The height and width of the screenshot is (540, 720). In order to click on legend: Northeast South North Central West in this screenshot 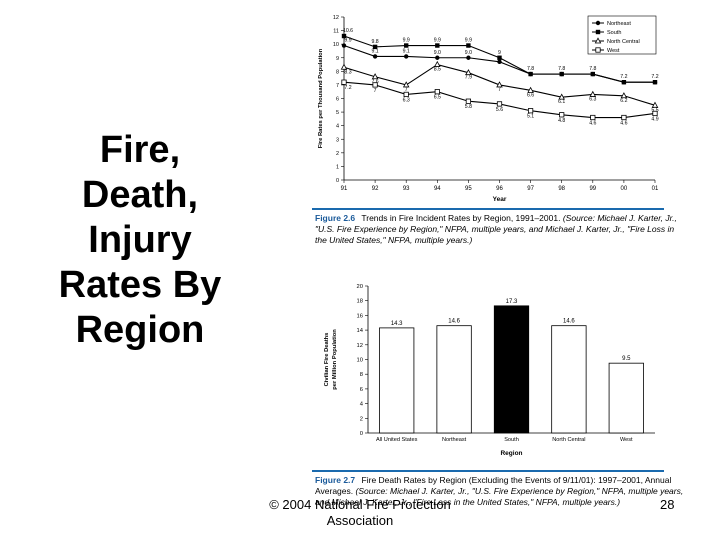, I will do `click(622, 35)`.